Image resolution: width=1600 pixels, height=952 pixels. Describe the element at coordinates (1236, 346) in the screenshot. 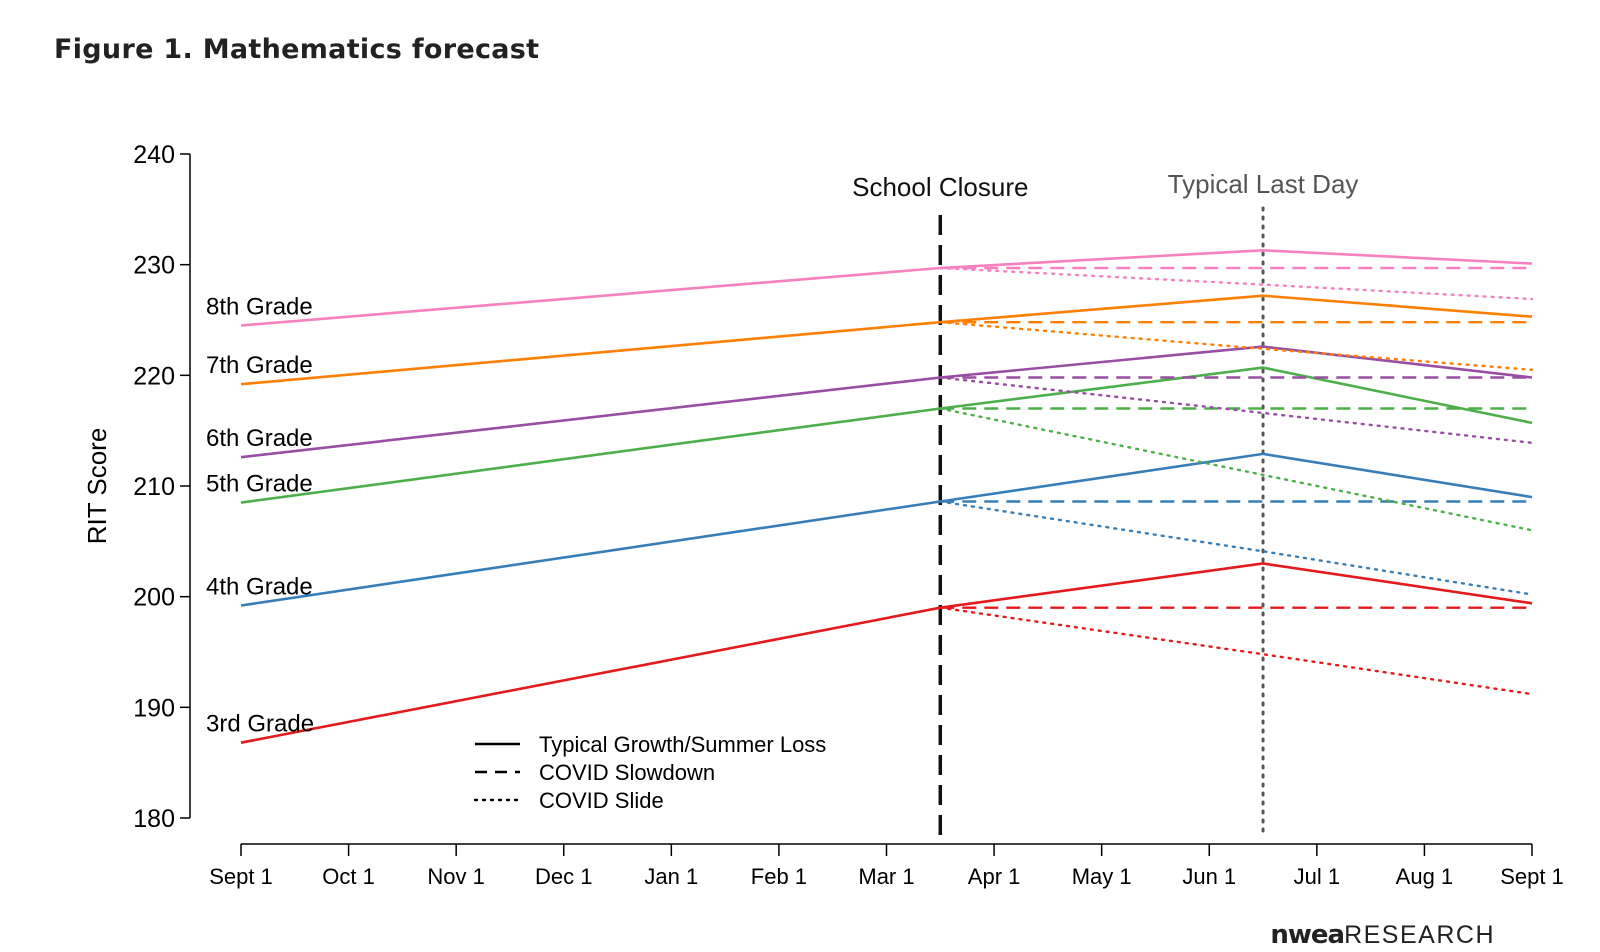

I see `series-7th-grade-covid-slide` at that location.